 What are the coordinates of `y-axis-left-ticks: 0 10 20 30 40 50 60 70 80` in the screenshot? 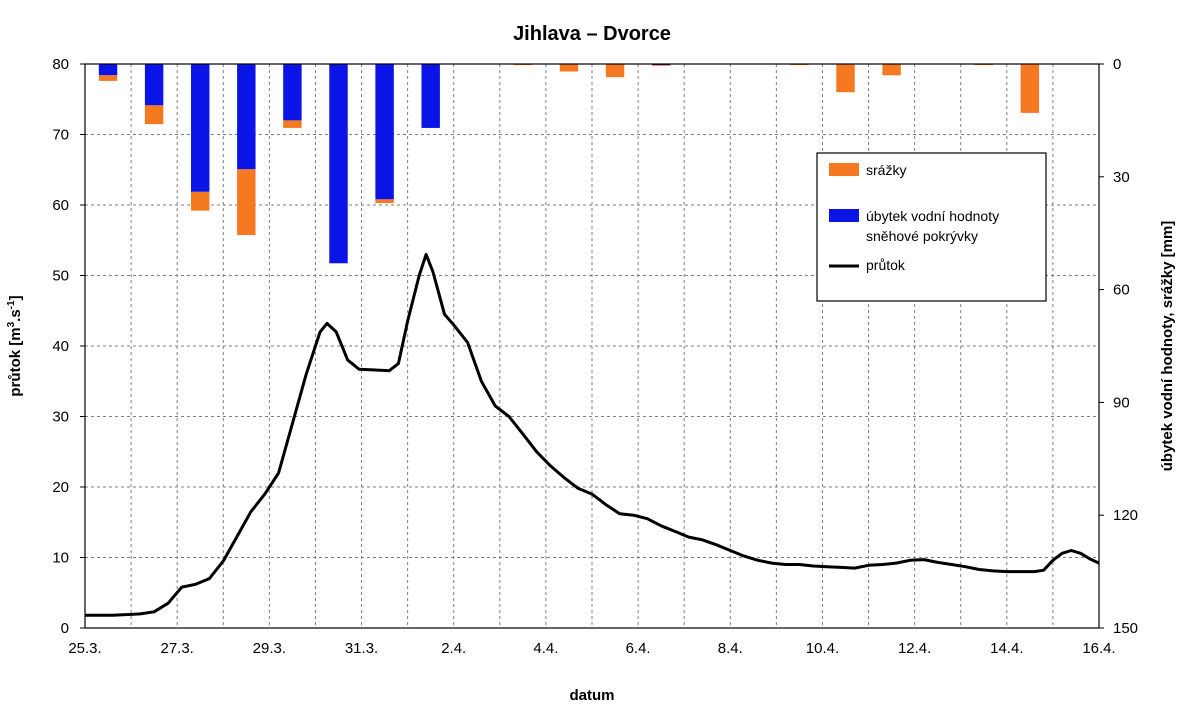 It's located at (68, 346).